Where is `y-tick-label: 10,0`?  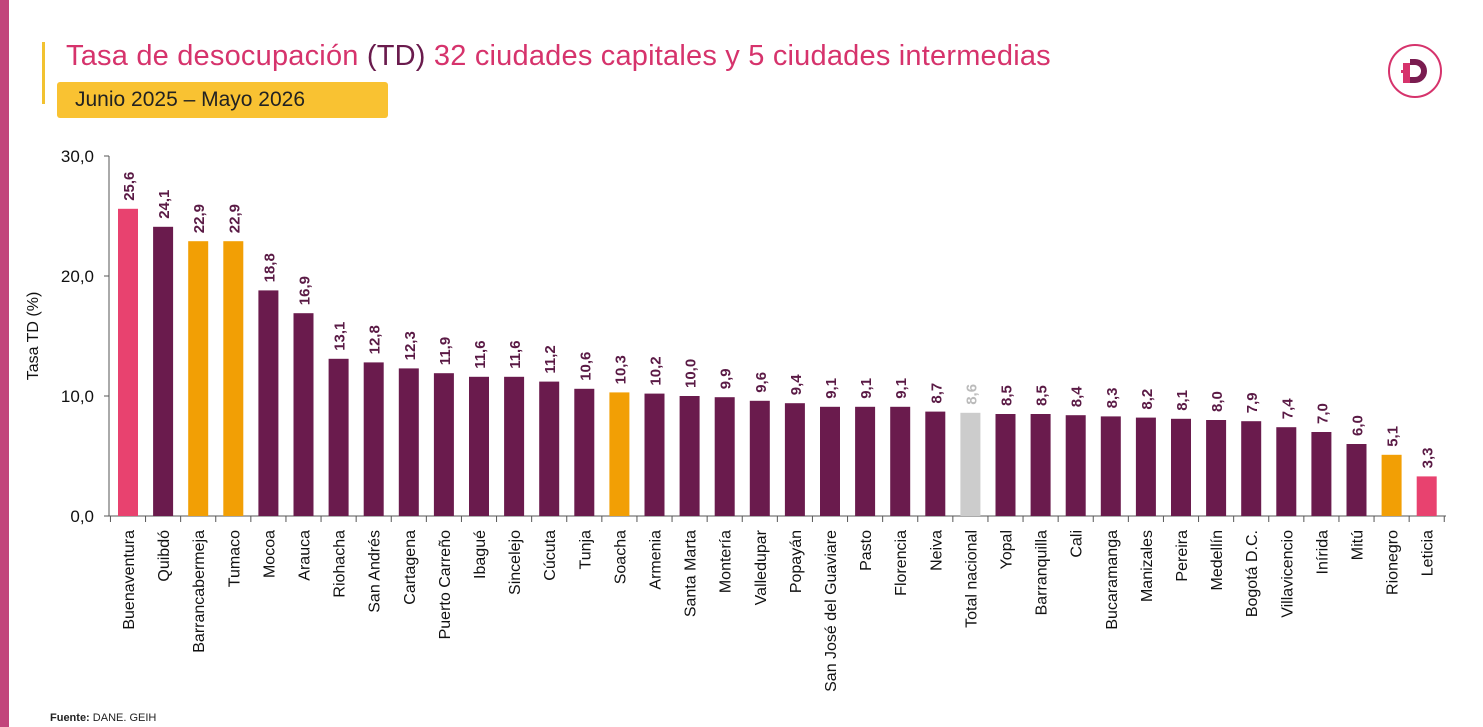
y-tick-label: 10,0 is located at coordinates (77, 396).